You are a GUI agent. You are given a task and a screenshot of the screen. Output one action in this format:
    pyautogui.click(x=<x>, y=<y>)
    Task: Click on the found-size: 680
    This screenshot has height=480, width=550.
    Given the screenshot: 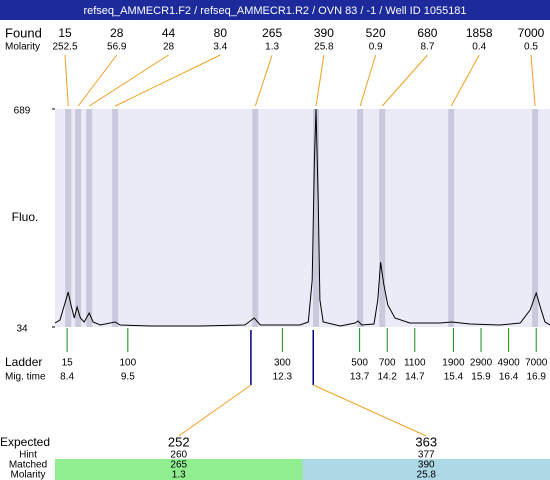 What is the action you would take?
    pyautogui.click(x=427, y=33)
    